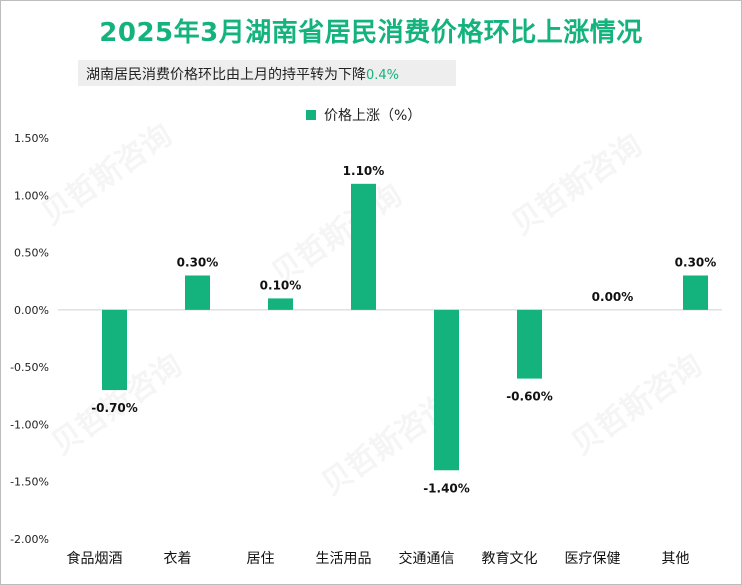 Image resolution: width=742 pixels, height=585 pixels. What do you see at coordinates (29, 482) in the screenshot?
I see `y-tick-label: -1.50%` at bounding box center [29, 482].